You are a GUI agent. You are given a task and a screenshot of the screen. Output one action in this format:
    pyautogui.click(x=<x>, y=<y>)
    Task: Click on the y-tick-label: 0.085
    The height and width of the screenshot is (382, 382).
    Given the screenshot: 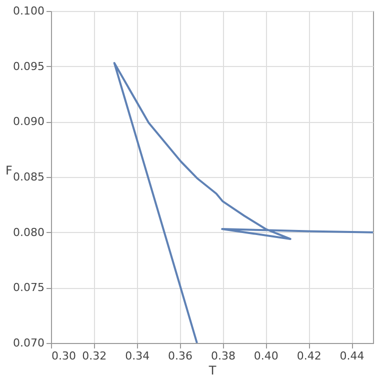 What is the action you would take?
    pyautogui.click(x=28, y=177)
    